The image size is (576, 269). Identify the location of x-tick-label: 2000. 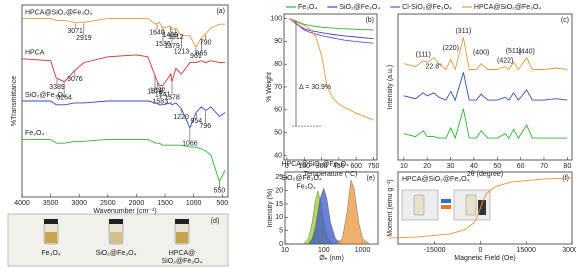
(137, 203).